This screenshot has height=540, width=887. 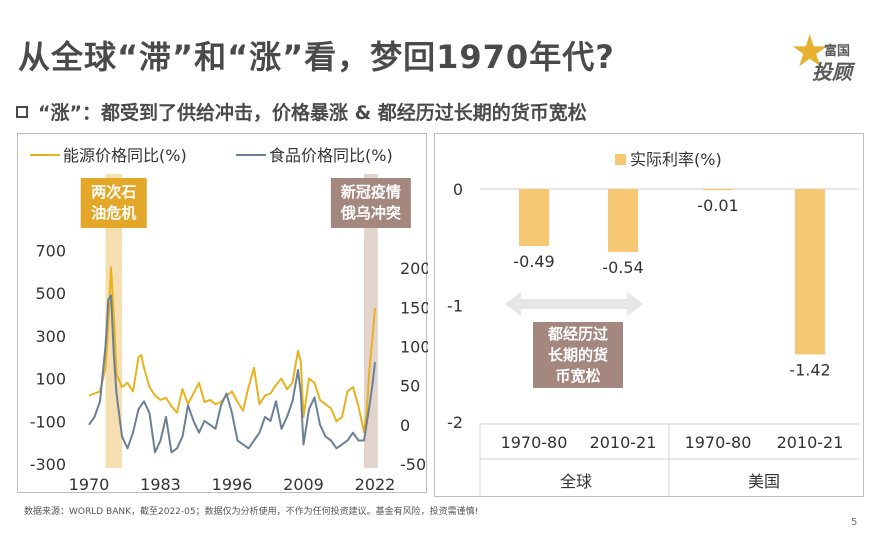 What do you see at coordinates (232, 484) in the screenshot?
I see `x-tick-label: 1996` at bounding box center [232, 484].